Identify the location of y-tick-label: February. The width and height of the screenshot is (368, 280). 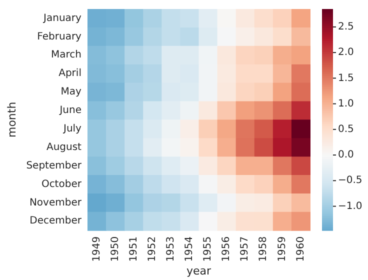
(59, 36).